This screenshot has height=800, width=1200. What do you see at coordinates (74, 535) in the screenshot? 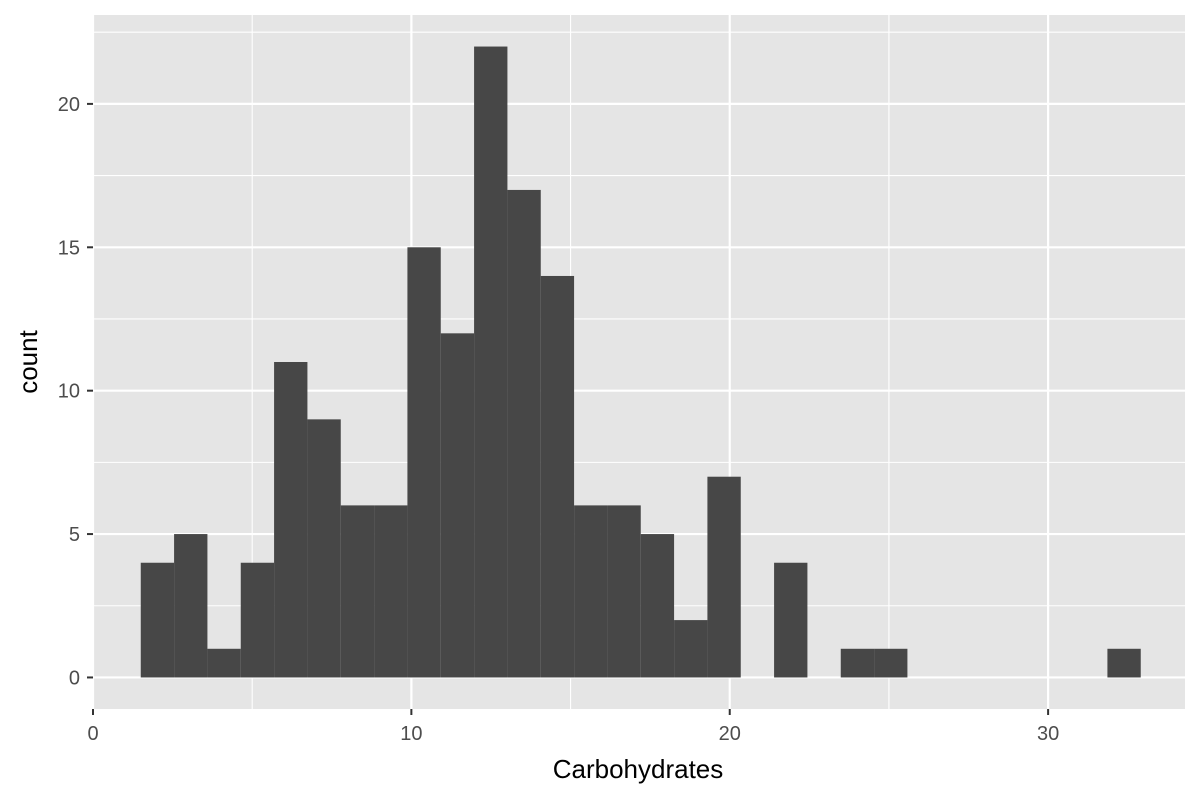
I see `y-tick-label: 5` at bounding box center [74, 535].